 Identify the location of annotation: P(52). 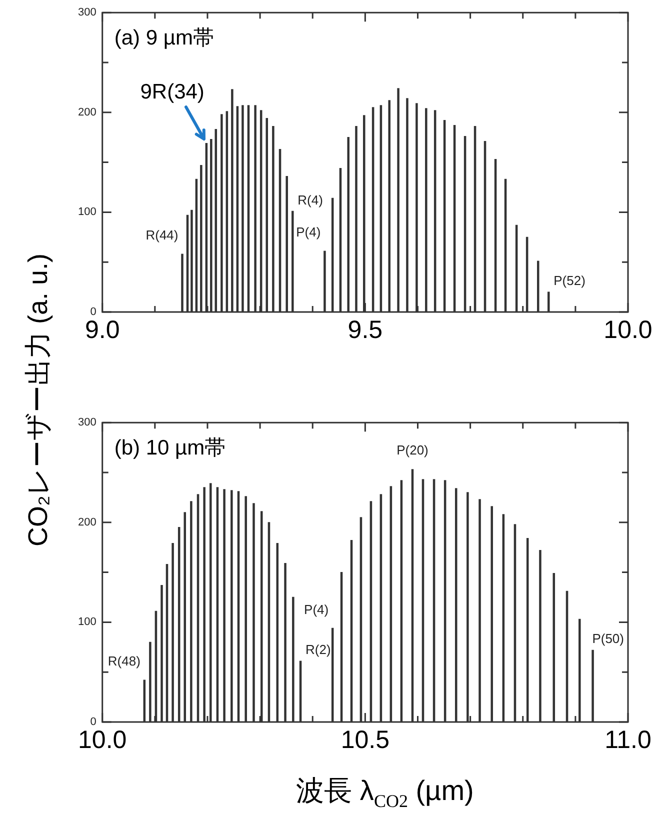
(570, 280).